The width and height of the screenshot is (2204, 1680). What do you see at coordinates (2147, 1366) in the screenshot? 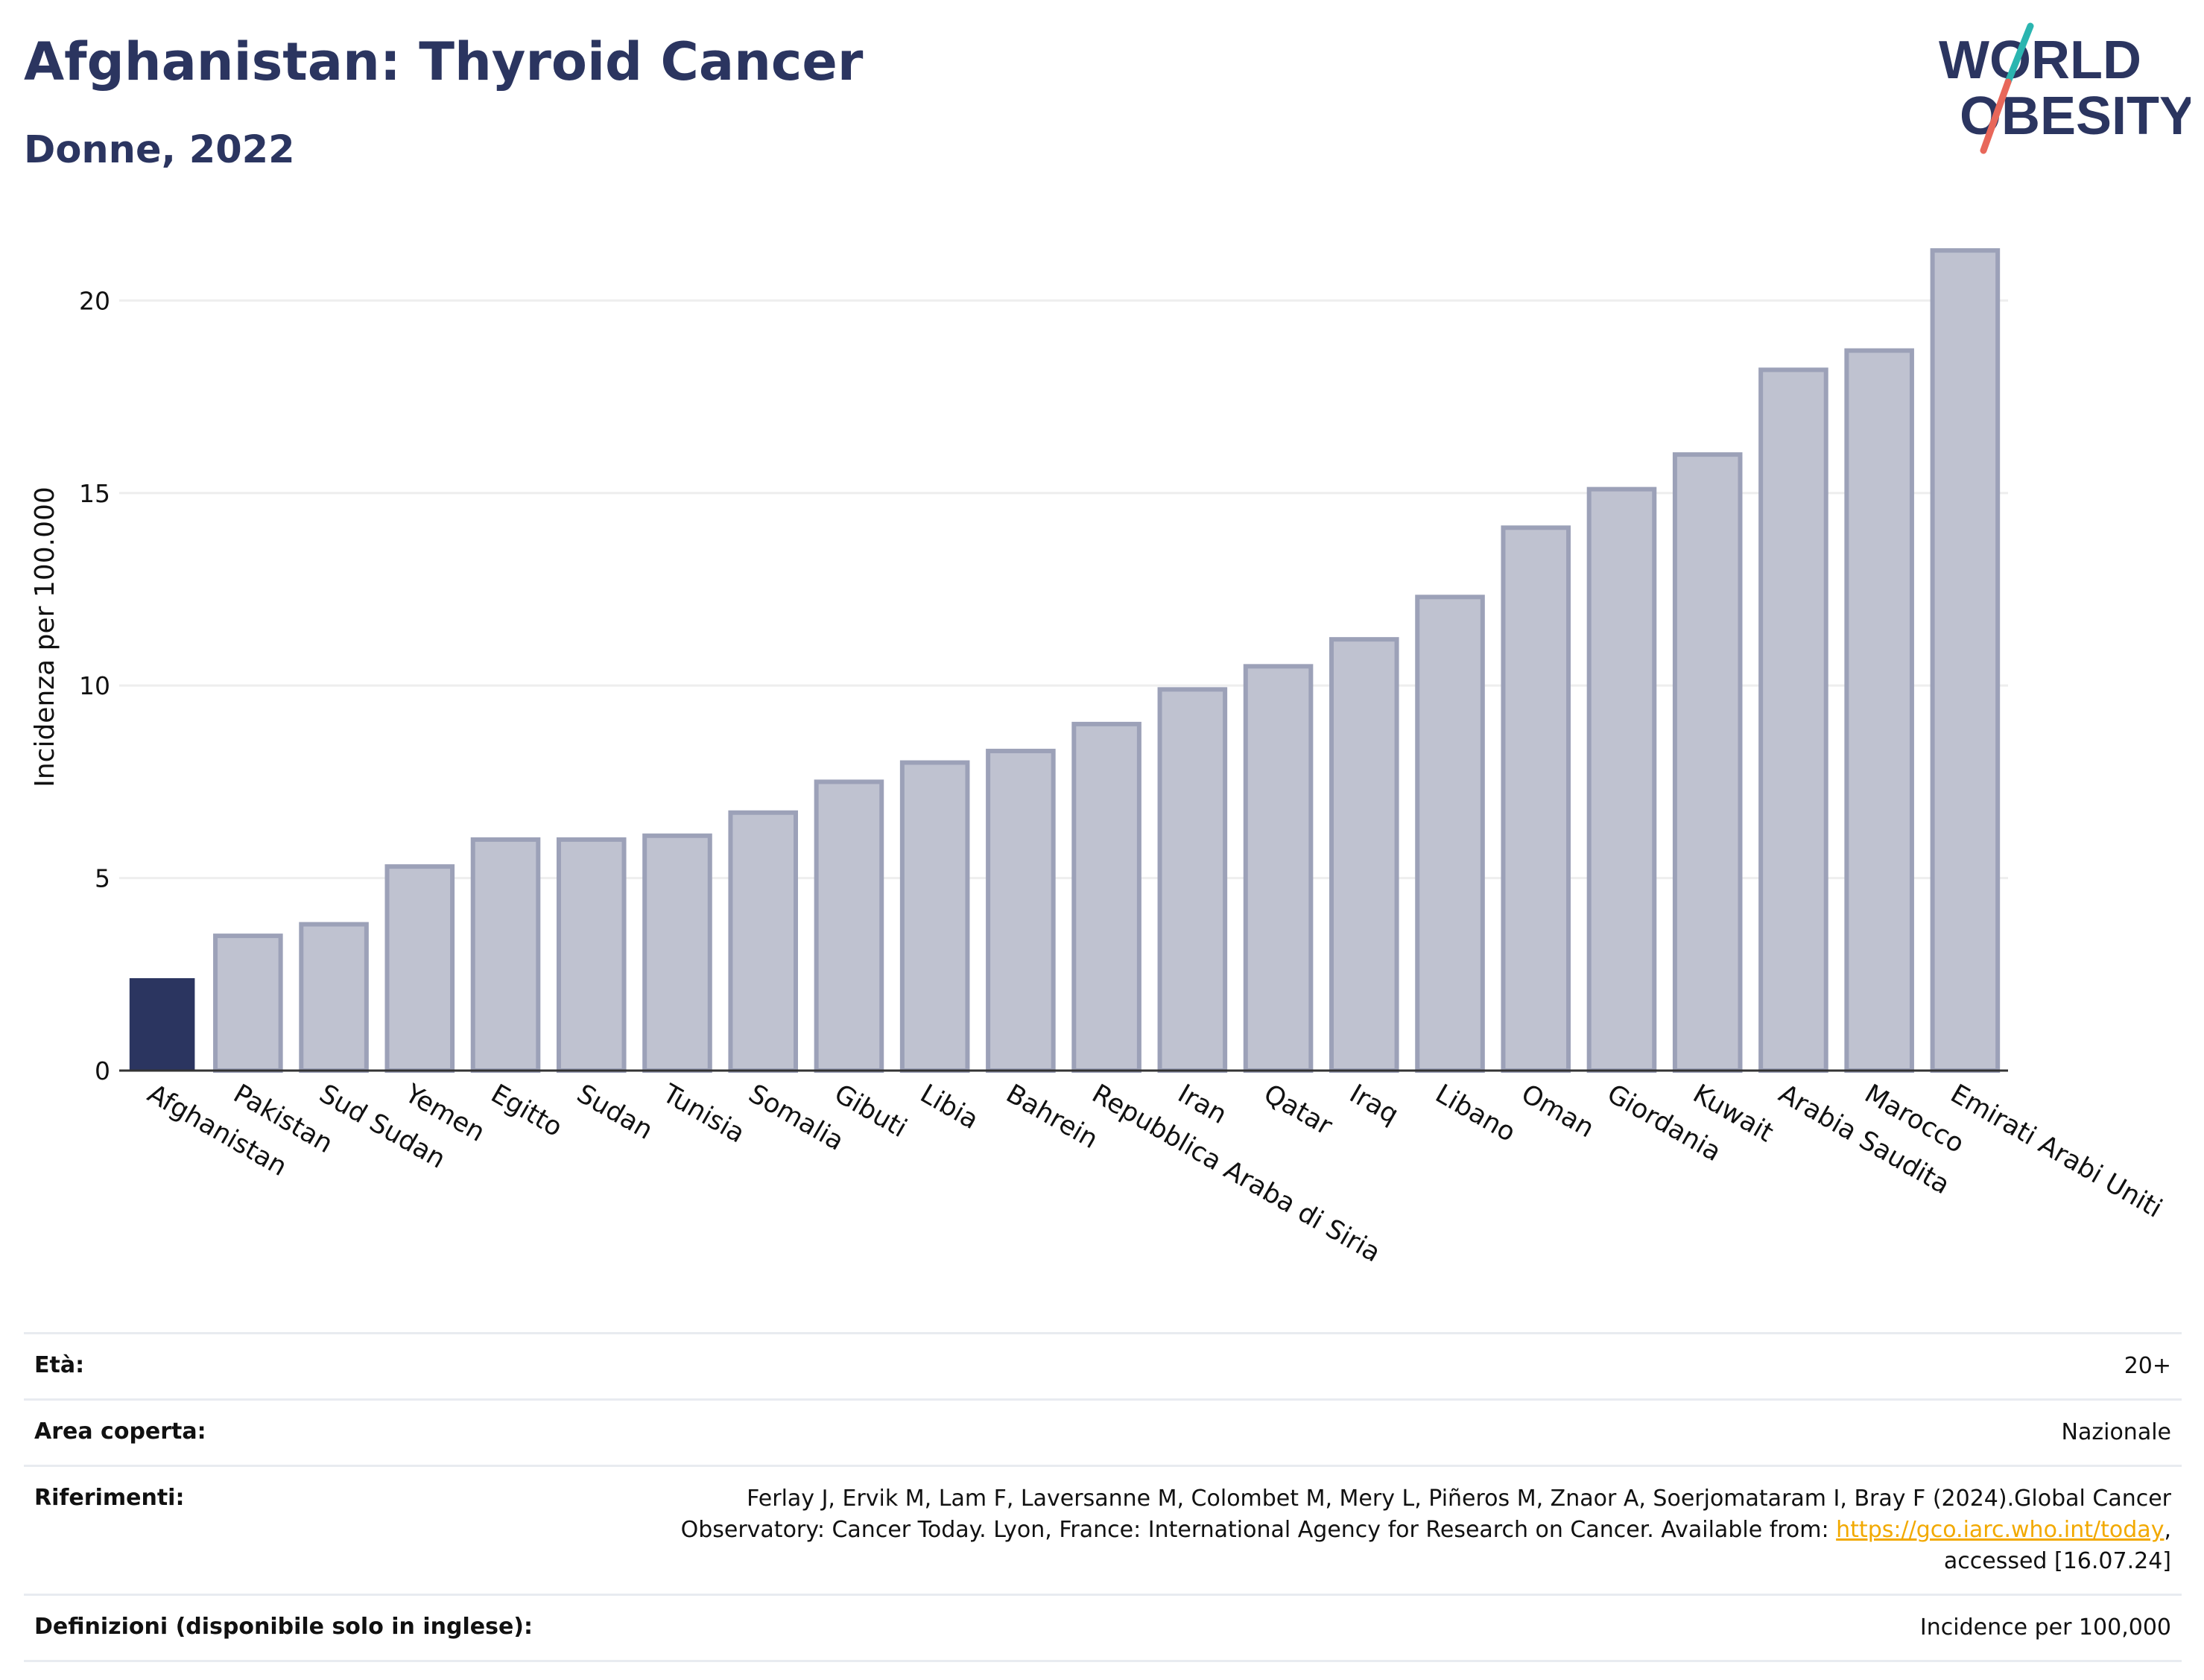
I see `age-value: 20+` at bounding box center [2147, 1366].